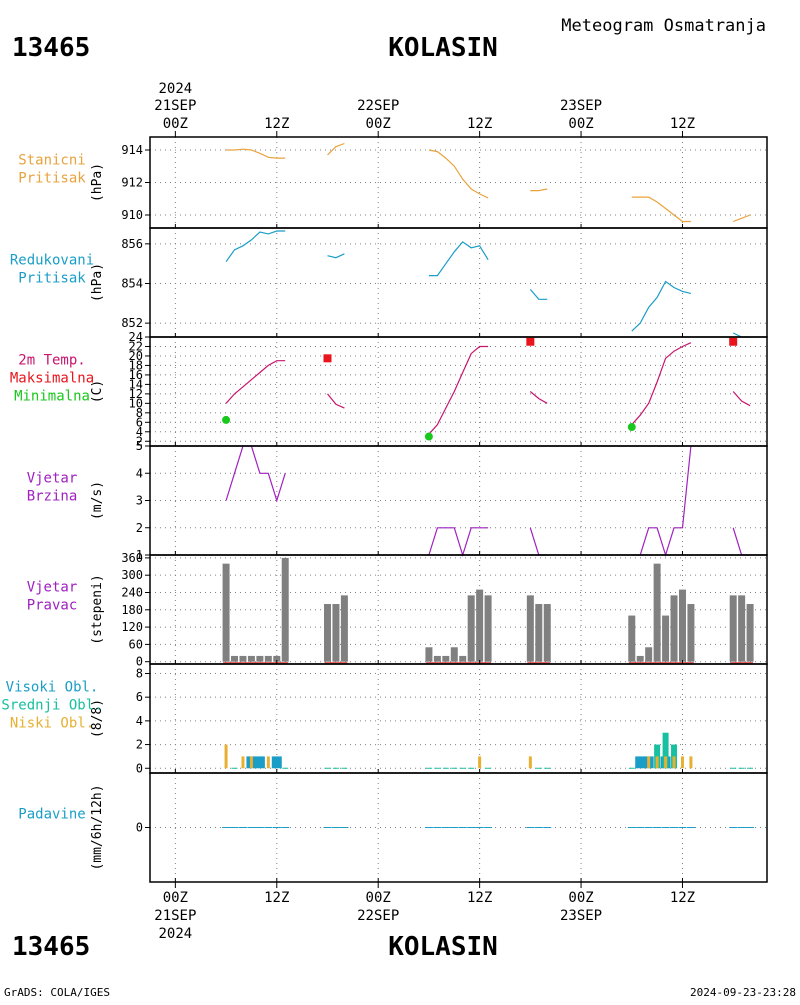  Describe the element at coordinates (132, 215) in the screenshot. I see `y-tick-label: 910` at that location.